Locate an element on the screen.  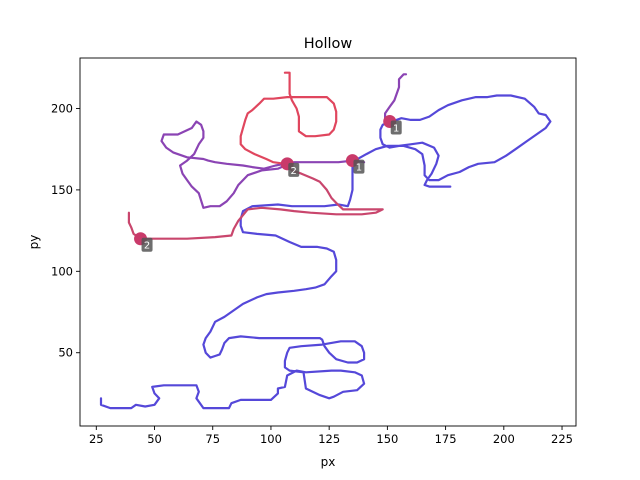
x-axis-label: px is located at coordinates (328, 462).